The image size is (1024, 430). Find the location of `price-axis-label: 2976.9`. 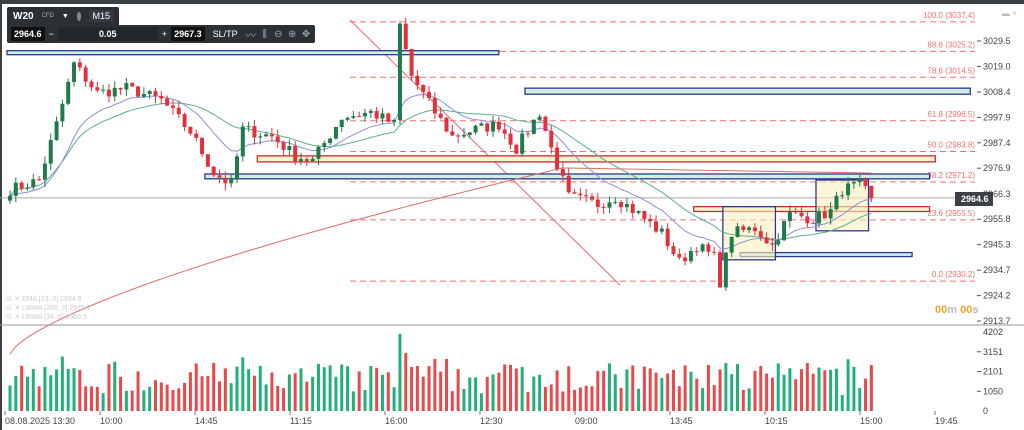

price-axis-label: 2976.9 is located at coordinates (997, 168).